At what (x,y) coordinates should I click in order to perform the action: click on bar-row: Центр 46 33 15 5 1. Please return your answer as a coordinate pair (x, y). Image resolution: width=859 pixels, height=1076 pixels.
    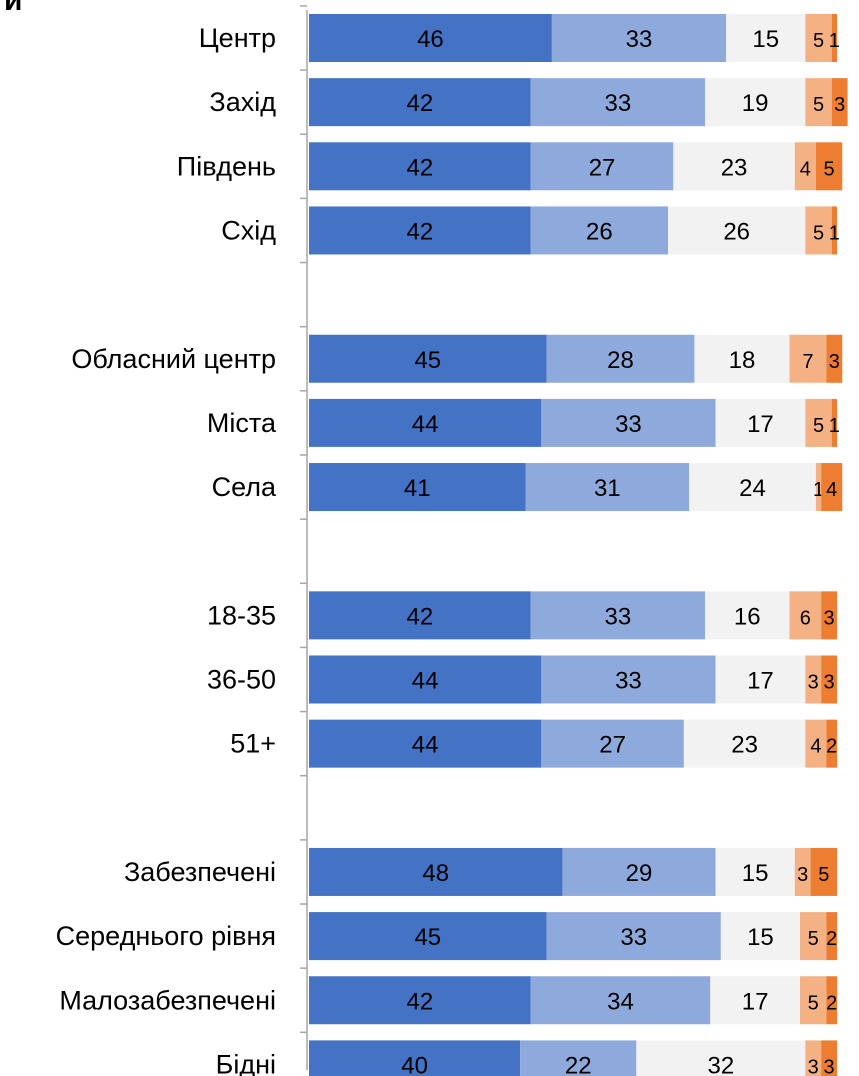
    Looking at the image, I should click on (519, 38).